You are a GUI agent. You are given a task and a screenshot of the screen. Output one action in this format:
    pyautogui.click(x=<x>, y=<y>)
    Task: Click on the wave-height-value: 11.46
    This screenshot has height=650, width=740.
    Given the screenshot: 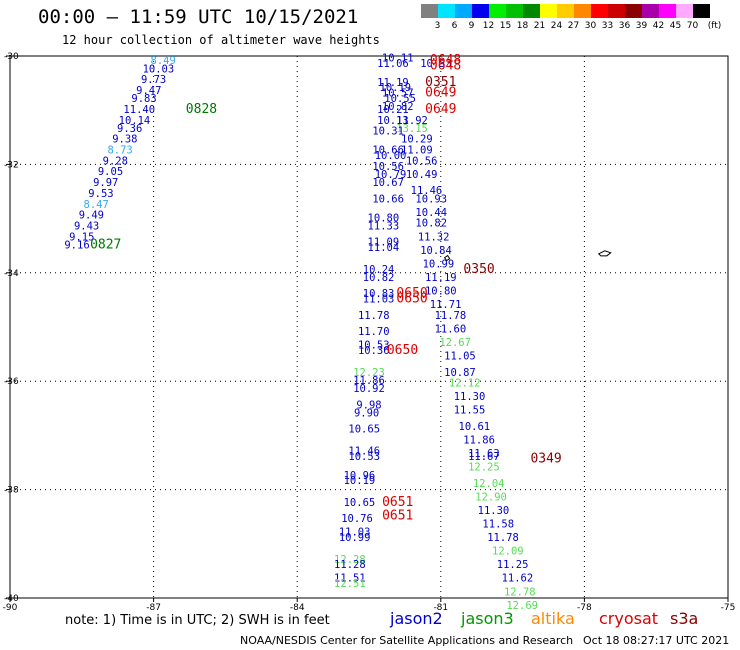 What is the action you would take?
    pyautogui.click(x=427, y=191)
    